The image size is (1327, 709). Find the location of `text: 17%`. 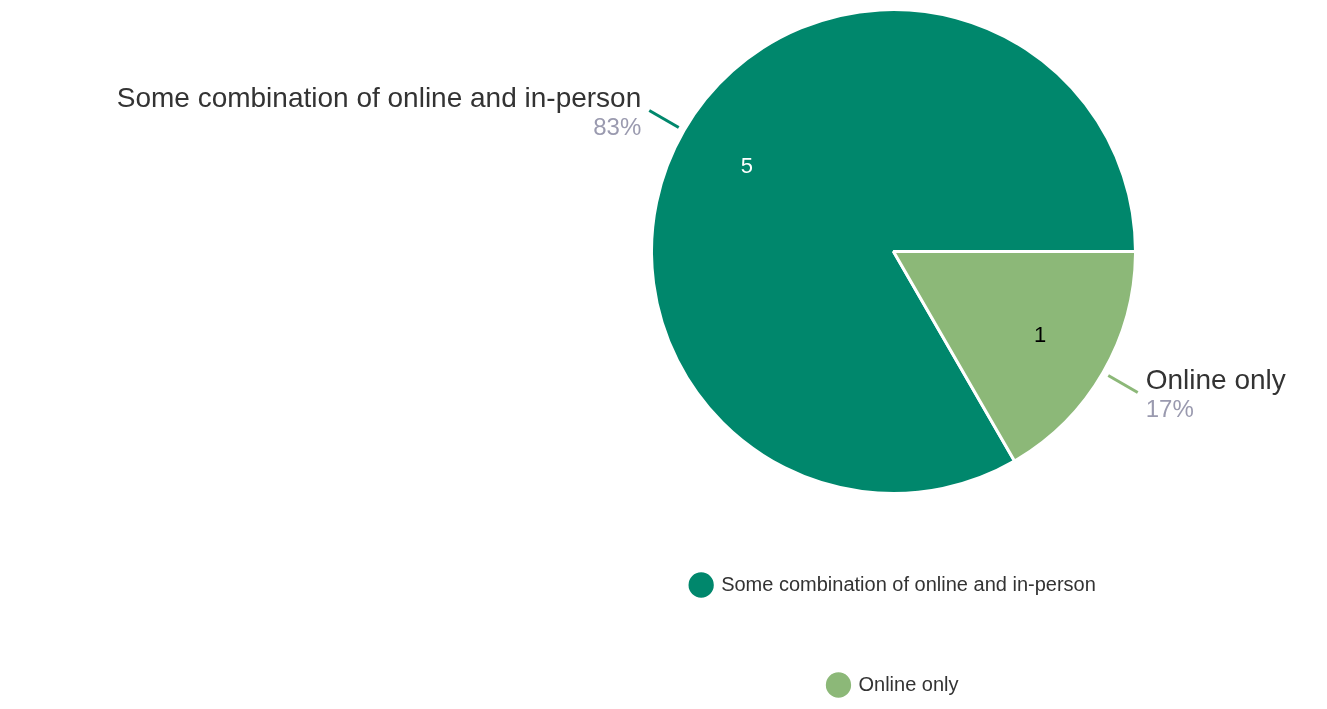

text: 17% is located at coordinates (1169, 408).